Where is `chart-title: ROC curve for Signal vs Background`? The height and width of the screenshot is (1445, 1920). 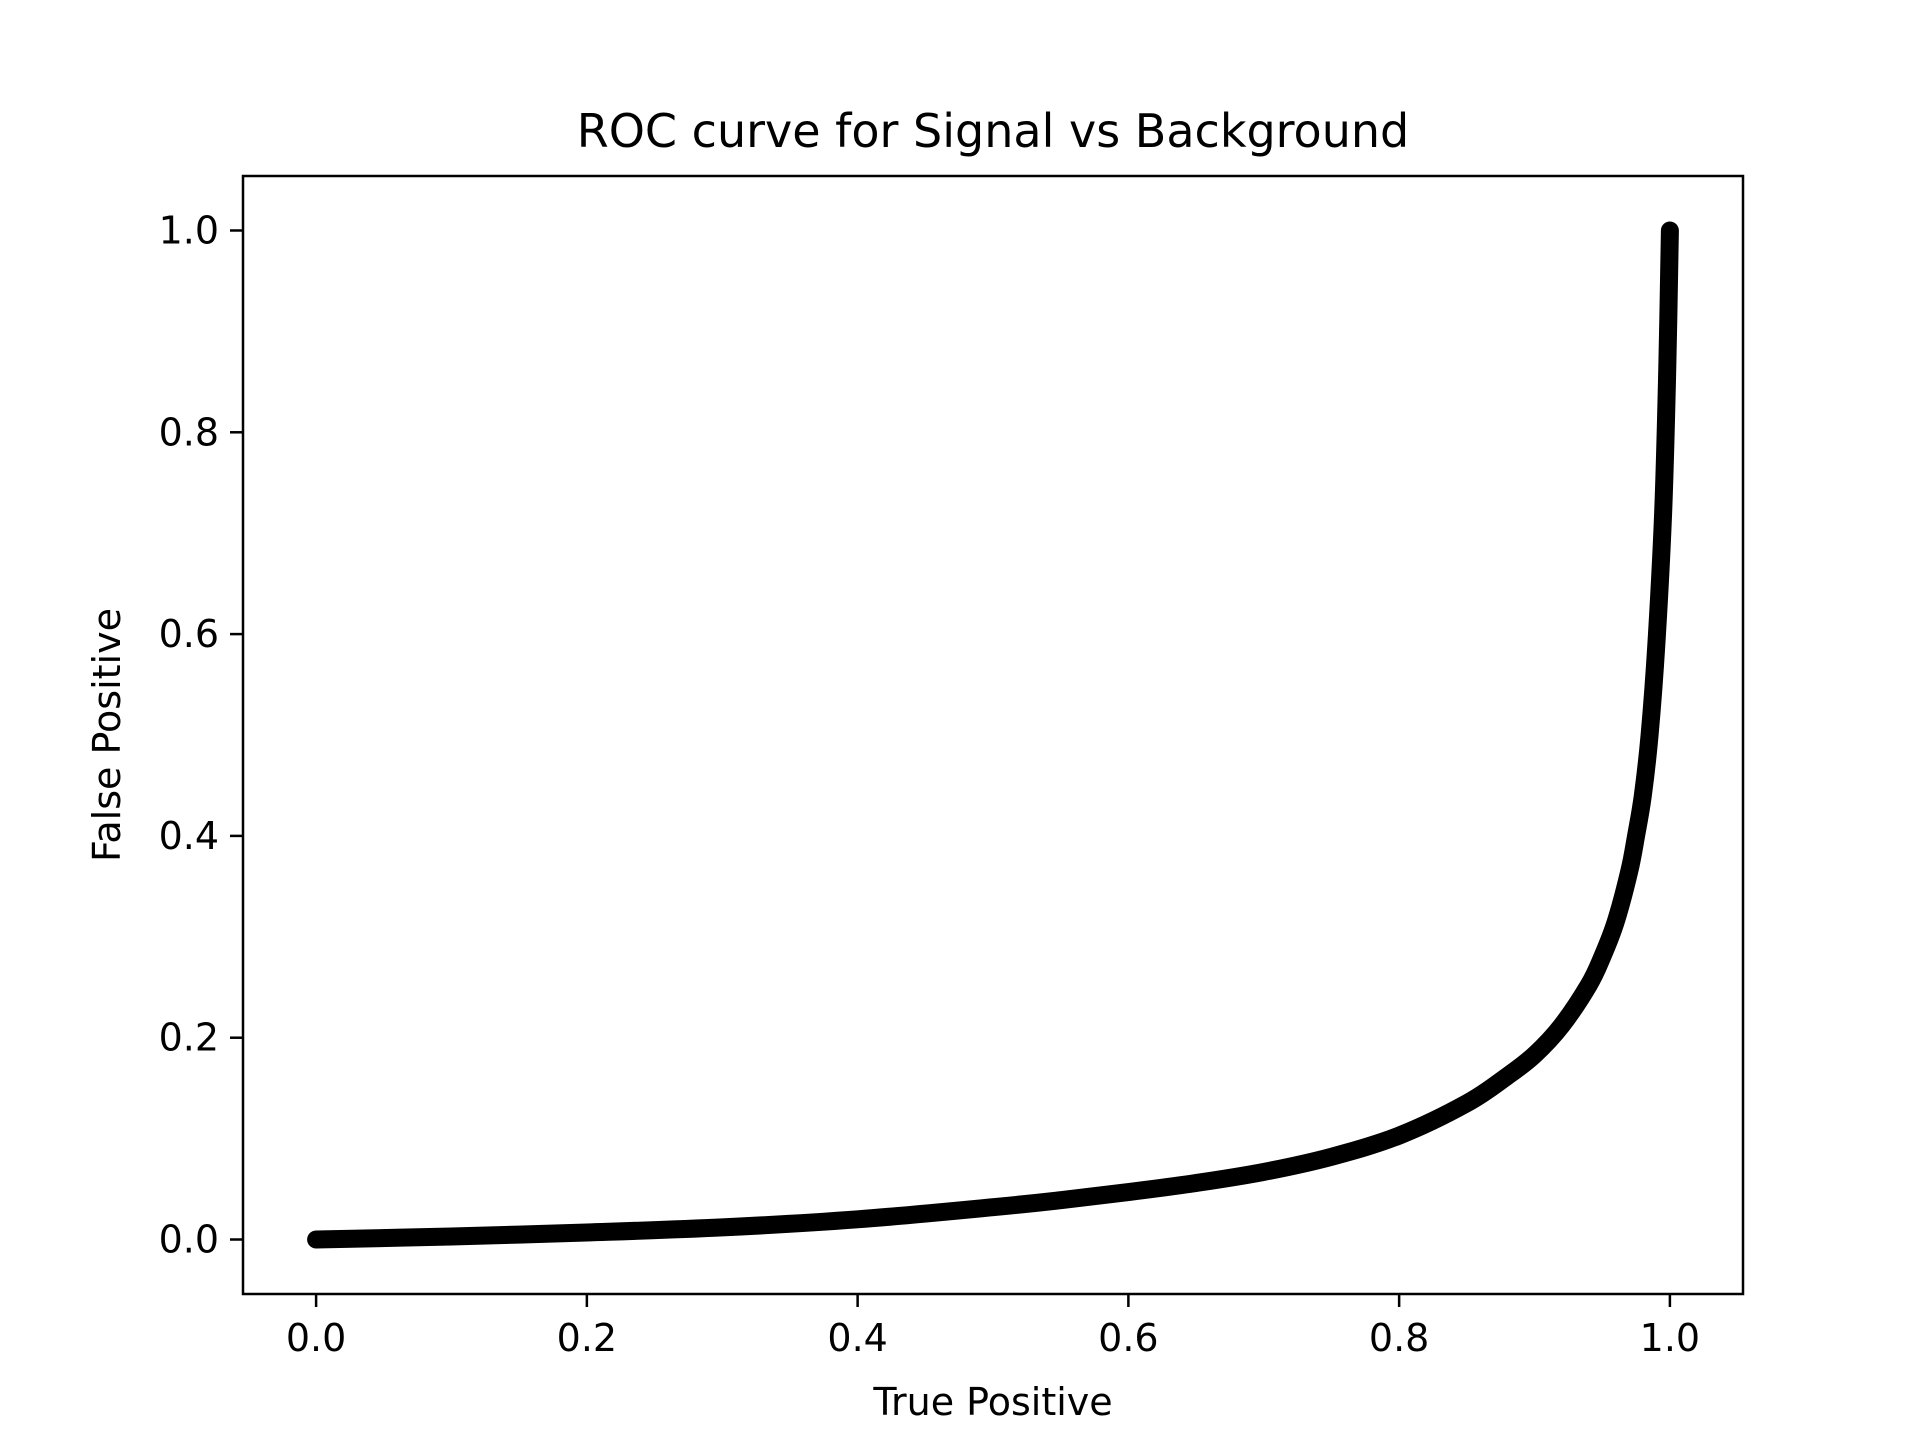 chart-title: ROC curve for Signal vs Background is located at coordinates (993, 131).